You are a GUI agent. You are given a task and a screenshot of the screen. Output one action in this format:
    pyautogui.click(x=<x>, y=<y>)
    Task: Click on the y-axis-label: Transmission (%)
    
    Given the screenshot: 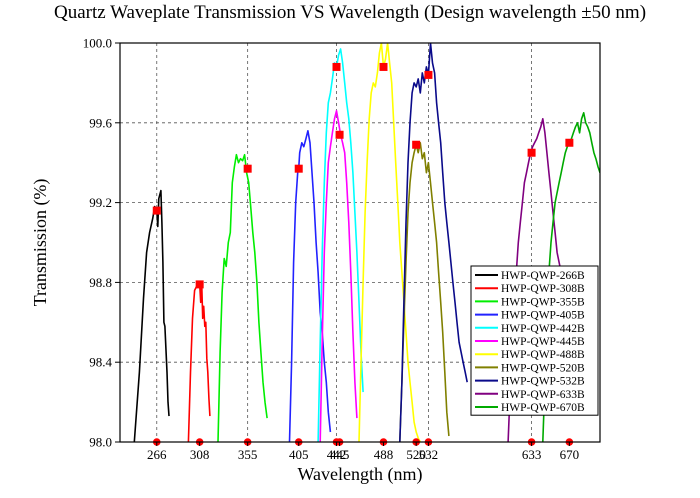 What is the action you would take?
    pyautogui.click(x=40, y=243)
    